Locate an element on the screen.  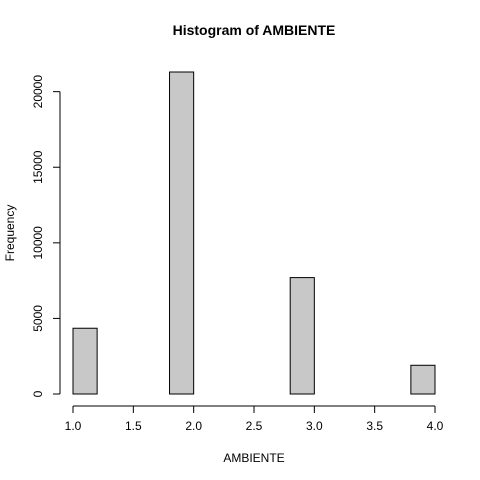
x-tick-label: 2.5 is located at coordinates (254, 426).